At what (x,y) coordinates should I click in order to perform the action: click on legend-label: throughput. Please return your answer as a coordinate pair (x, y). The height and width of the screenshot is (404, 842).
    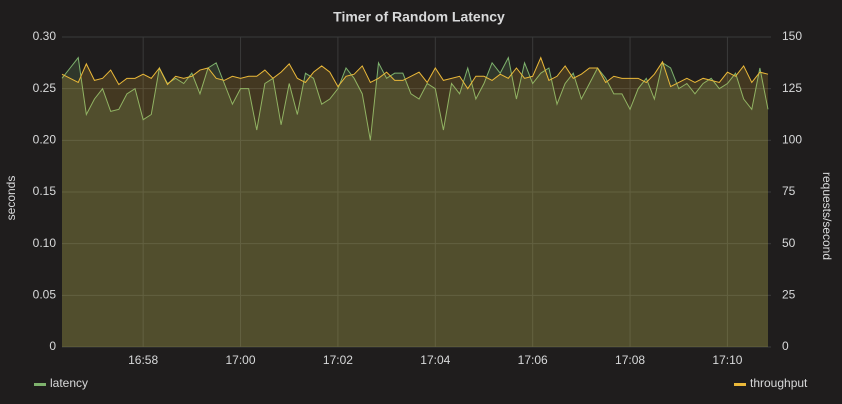
    Looking at the image, I should click on (779, 383).